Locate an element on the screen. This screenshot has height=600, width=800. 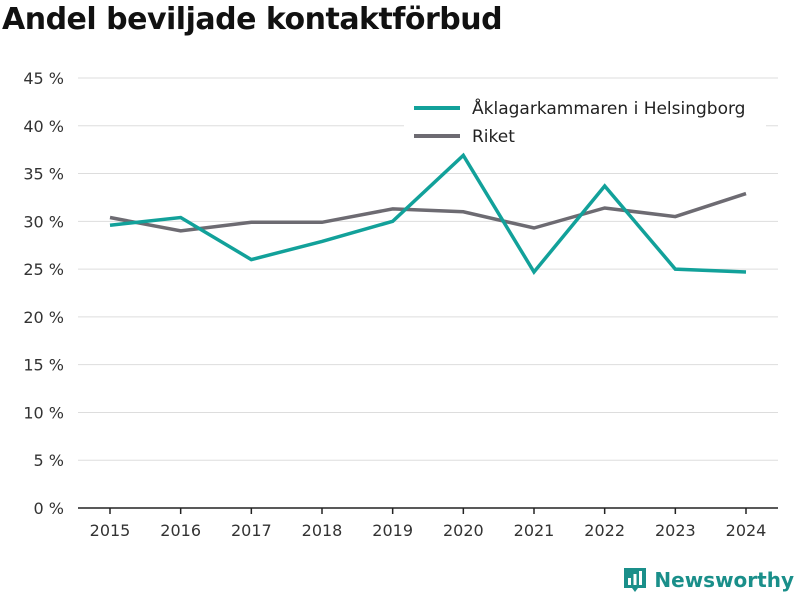
x-tick-label: 2019 is located at coordinates (392, 530).